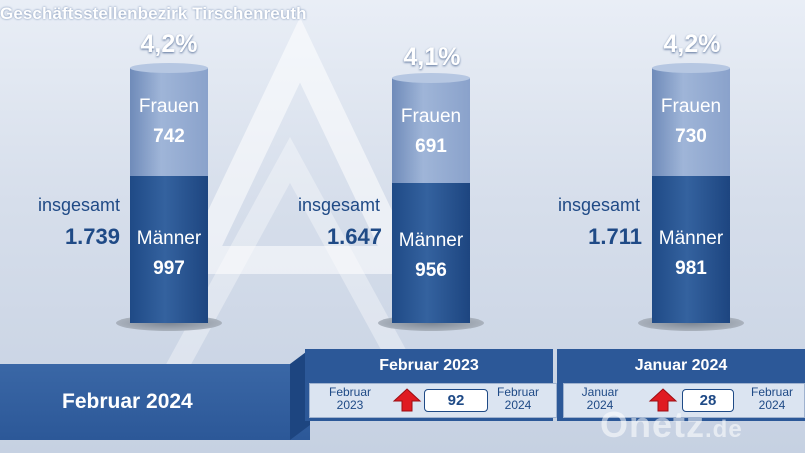 The height and width of the screenshot is (453, 805). Describe the element at coordinates (600, 405) in the screenshot. I see `from-year: 2024` at that location.